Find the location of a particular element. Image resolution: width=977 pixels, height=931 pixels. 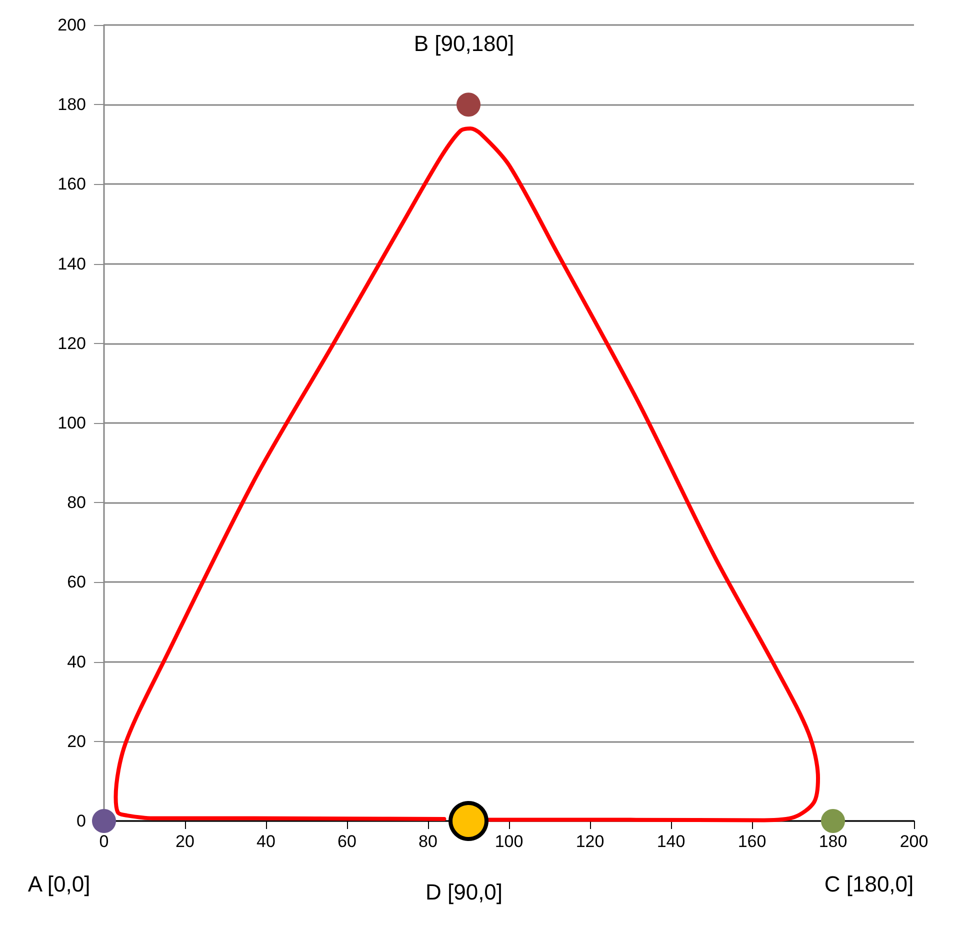

series-label: C [180,0] is located at coordinates (869, 884).